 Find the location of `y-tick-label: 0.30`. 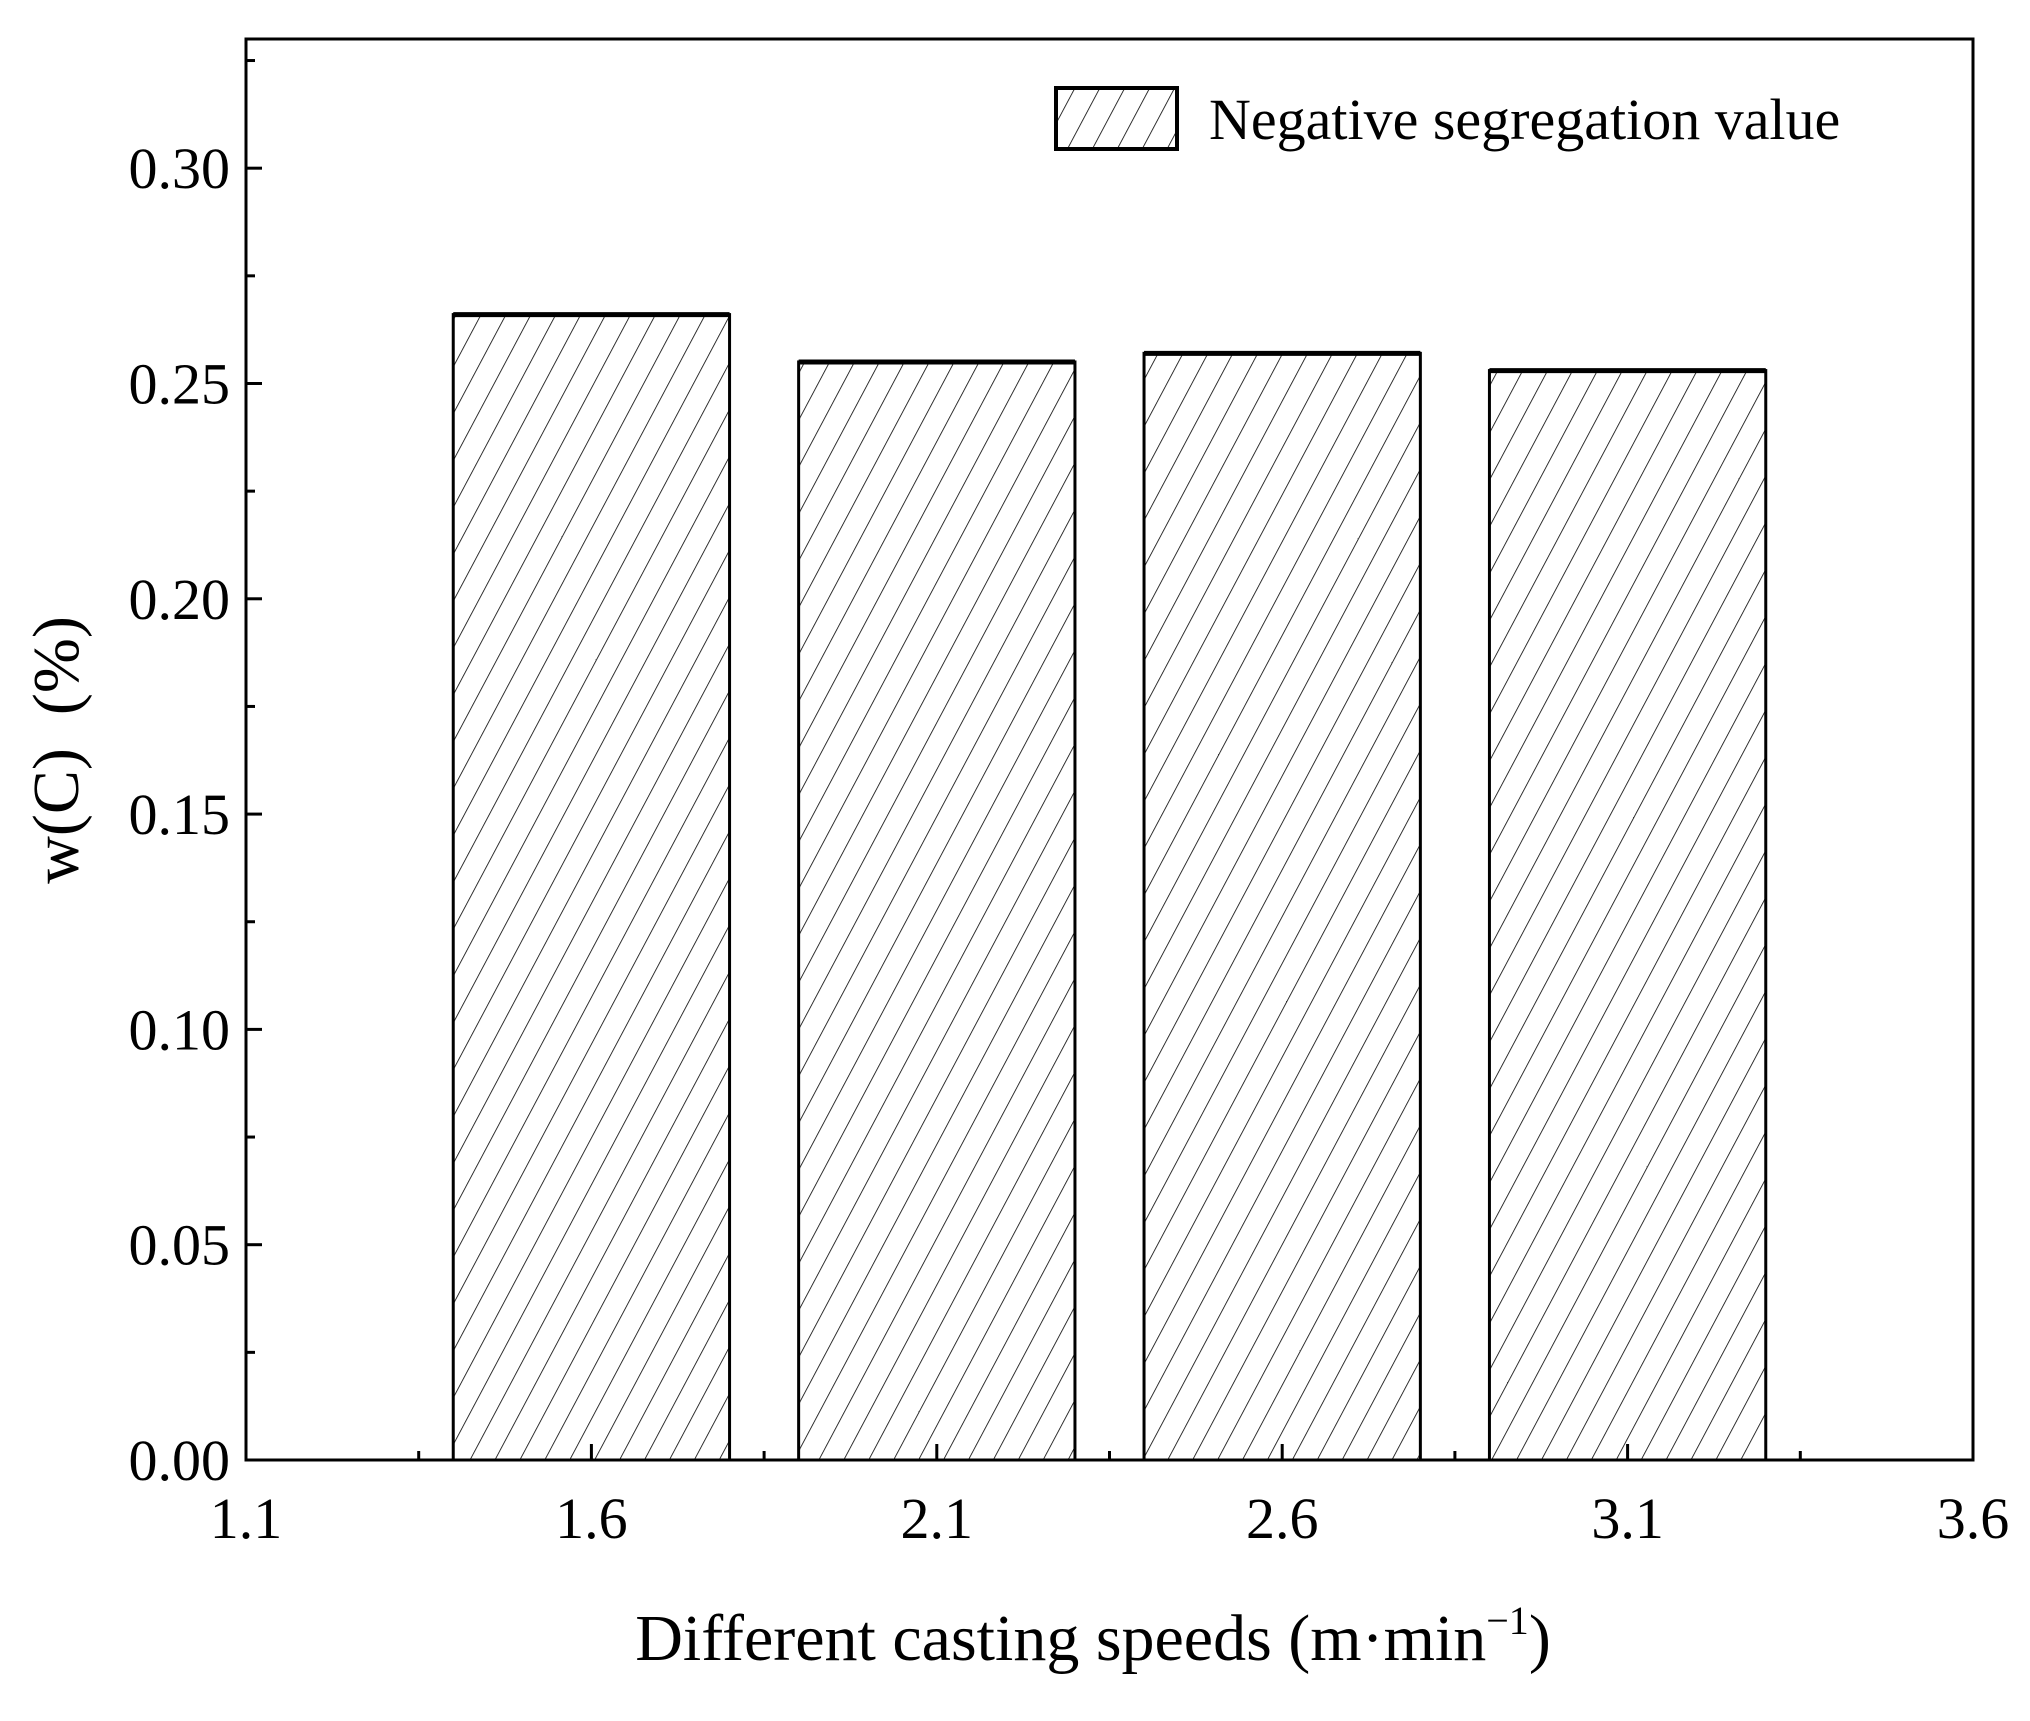

y-tick-label: 0.30 is located at coordinates (180, 168).